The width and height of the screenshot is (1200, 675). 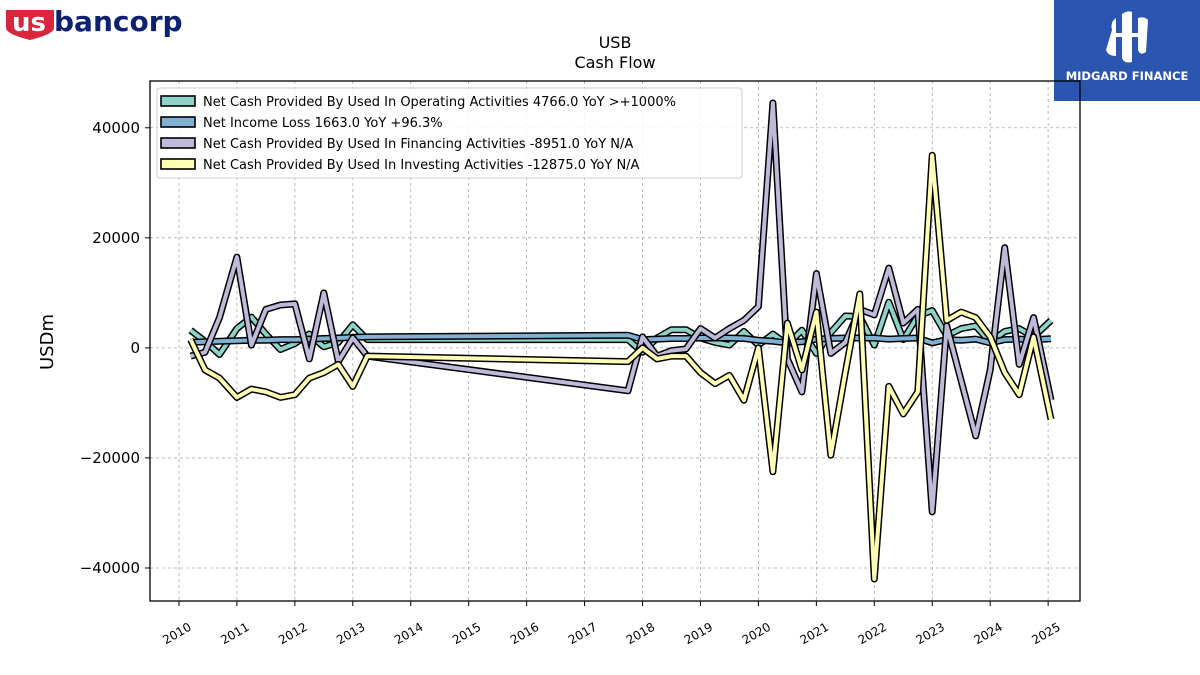 What do you see at coordinates (814, 633) in the screenshot?
I see `x-tick-label: 2021` at bounding box center [814, 633].